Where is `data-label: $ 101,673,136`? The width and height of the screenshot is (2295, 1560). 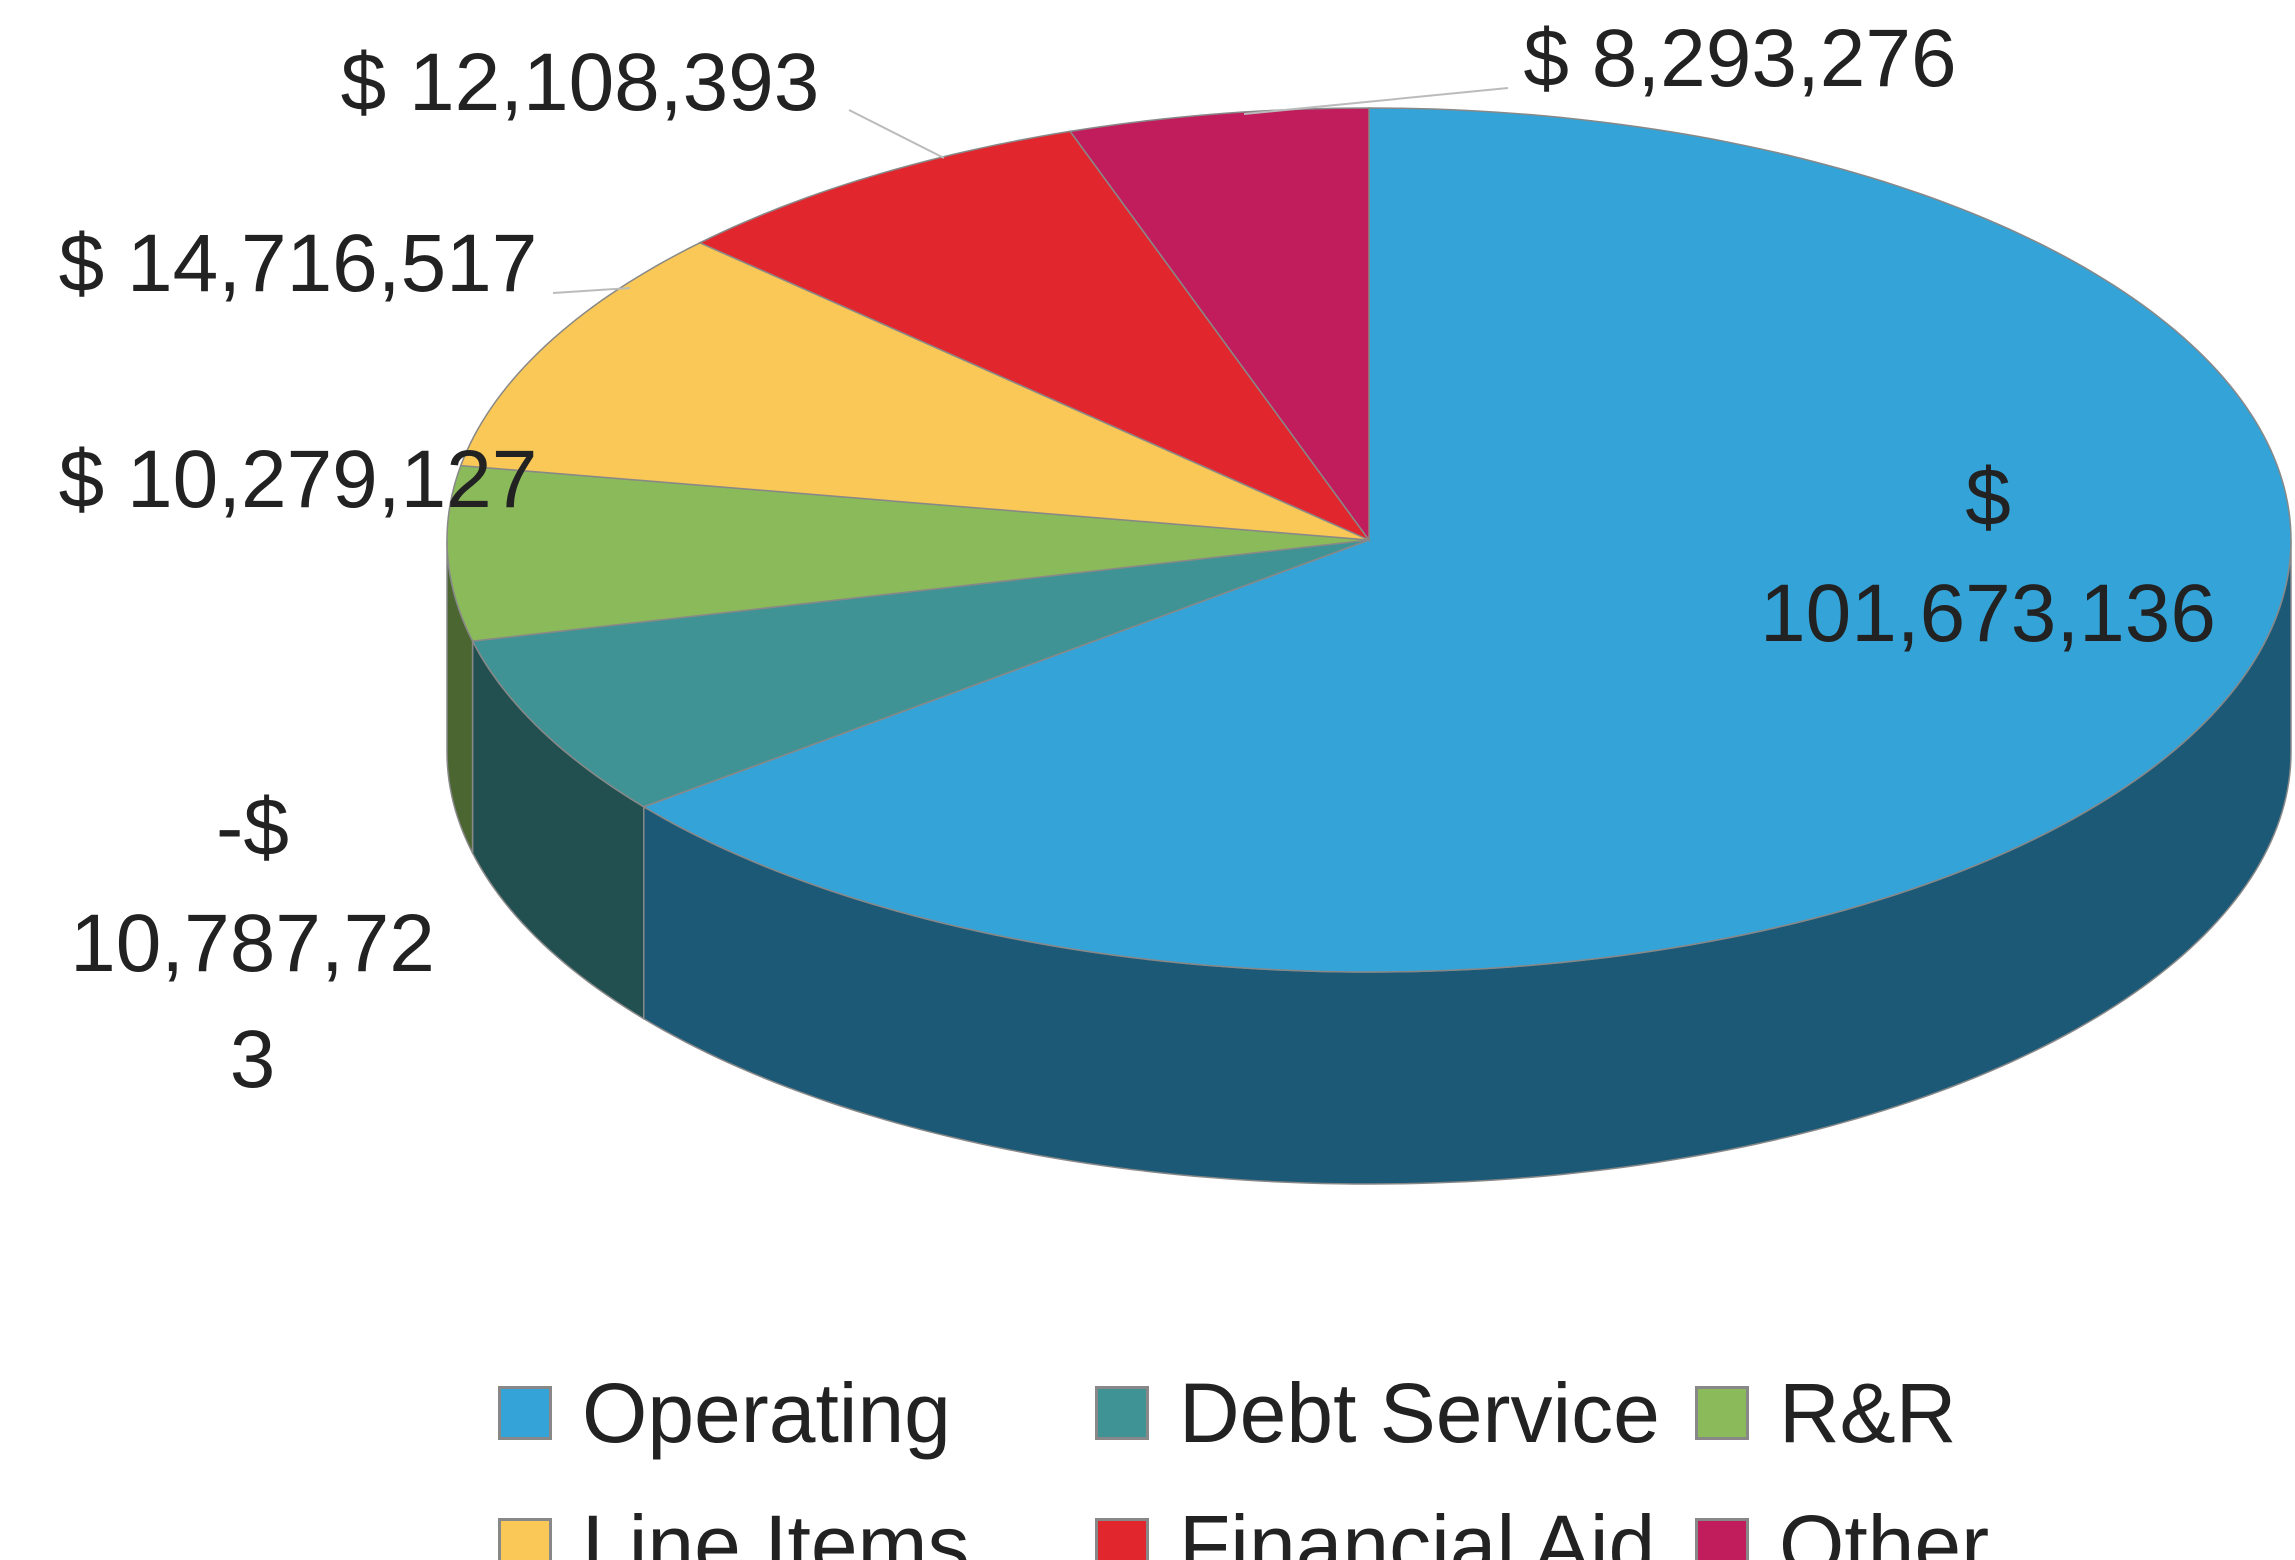 data-label: $ 101,673,136 is located at coordinates (1987, 555).